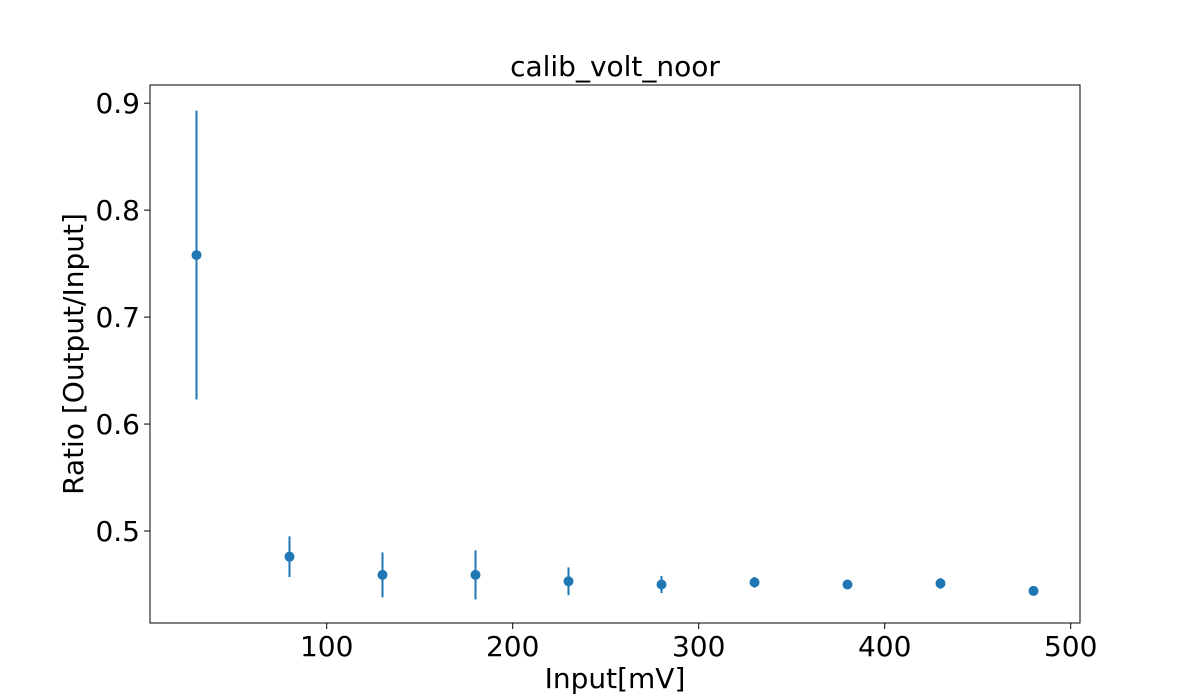 This screenshot has height=700, width=1200. I want to click on x-tick-label: 200, so click(512, 646).